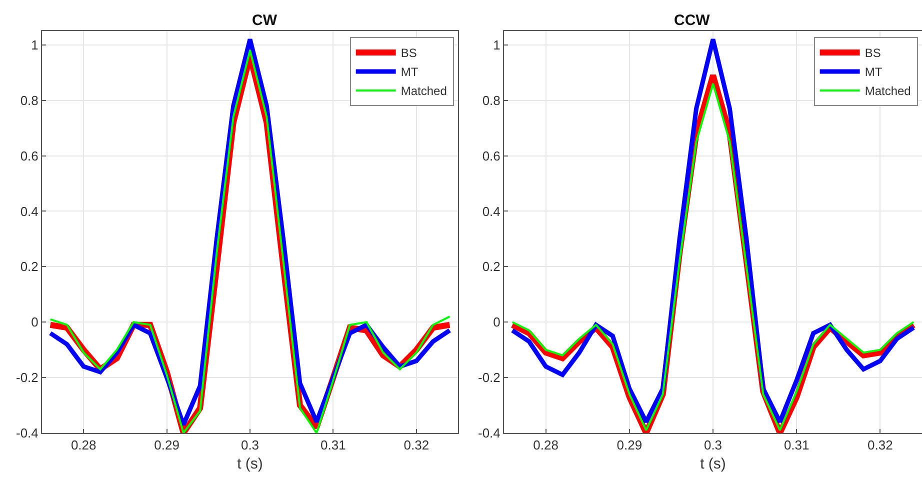 This screenshot has height=489, width=922. Describe the element at coordinates (265, 20) in the screenshot. I see `chart-title: CW` at that location.